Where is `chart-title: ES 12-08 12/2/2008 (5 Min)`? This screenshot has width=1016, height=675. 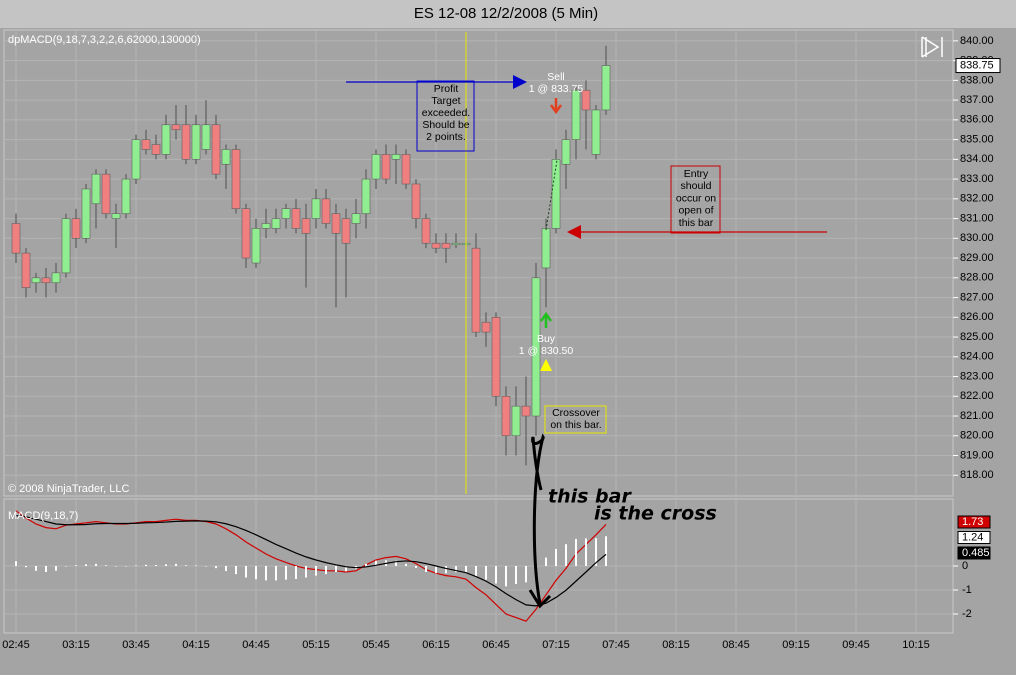 chart-title: ES 12-08 12/2/2008 (5 Min) is located at coordinates (506, 13).